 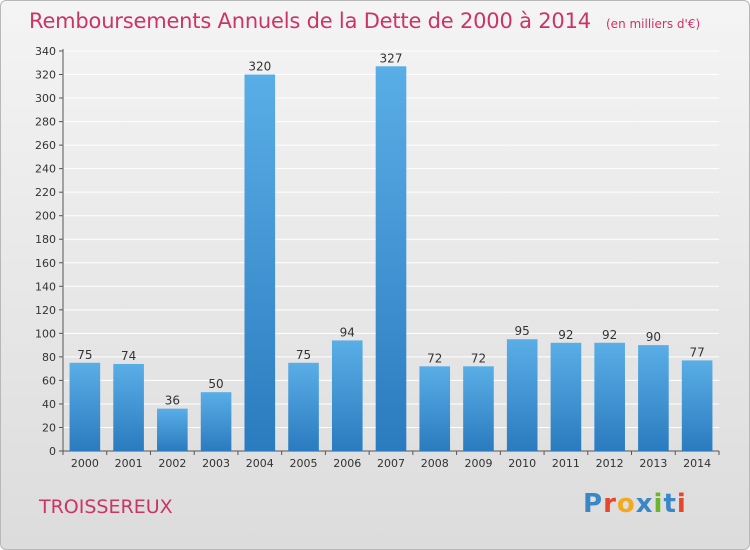 I want to click on y-tick-label: 120, so click(x=45, y=310).